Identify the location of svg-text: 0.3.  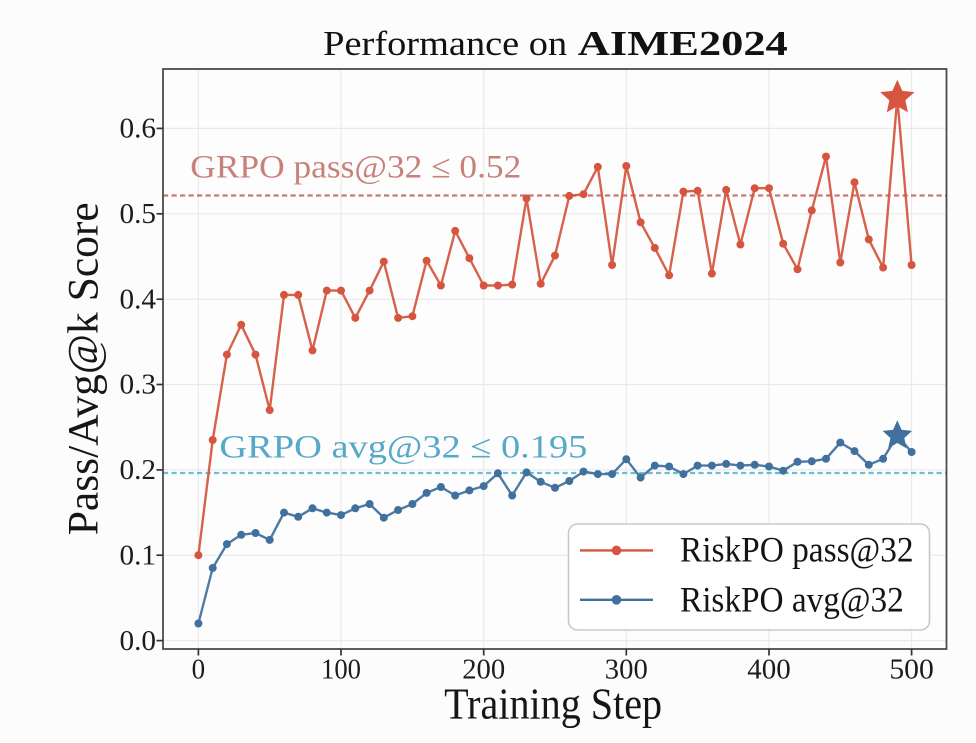
(138, 385).